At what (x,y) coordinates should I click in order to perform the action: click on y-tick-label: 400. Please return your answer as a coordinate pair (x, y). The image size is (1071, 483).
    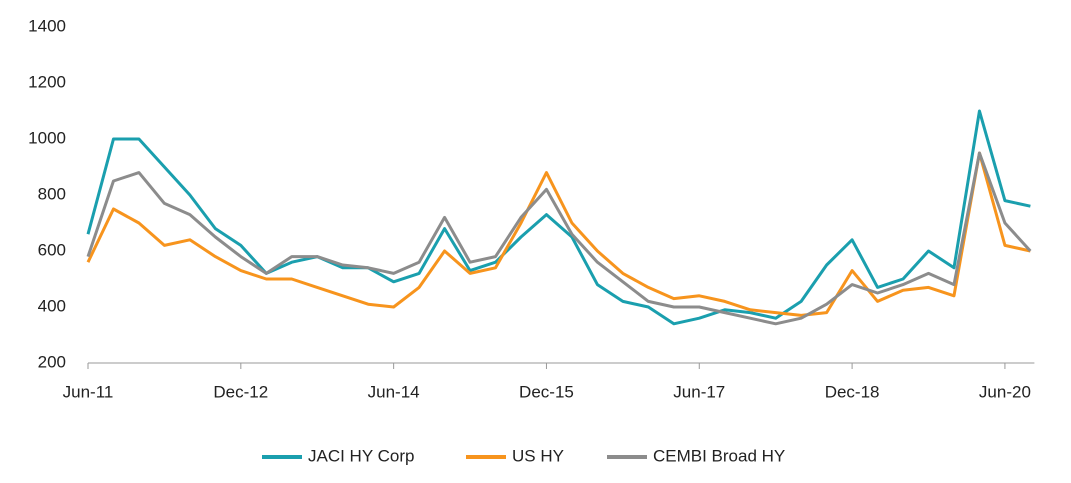
    Looking at the image, I should click on (52, 305).